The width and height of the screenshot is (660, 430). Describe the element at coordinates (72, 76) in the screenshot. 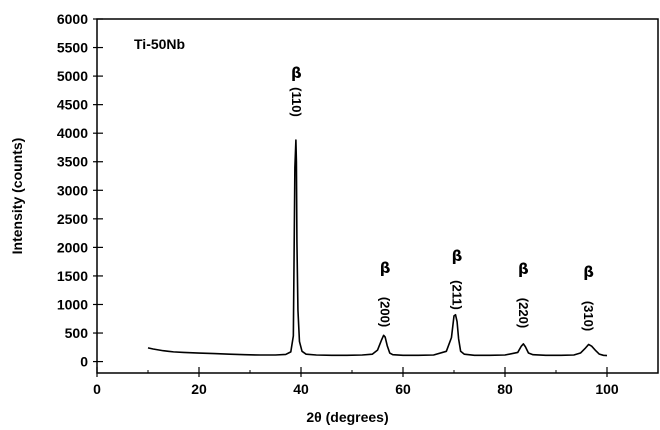

I see `y-tick-label: 5000` at that location.